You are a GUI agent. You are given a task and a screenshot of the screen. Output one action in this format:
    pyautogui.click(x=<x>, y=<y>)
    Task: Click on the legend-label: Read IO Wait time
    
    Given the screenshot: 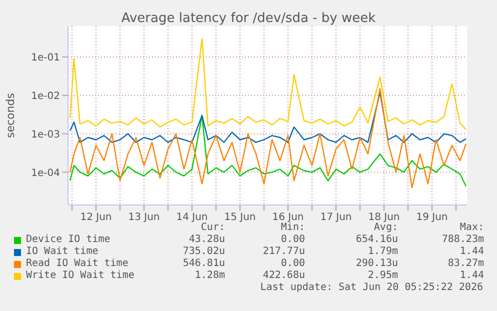 What is the action you would take?
    pyautogui.click(x=77, y=263)
    